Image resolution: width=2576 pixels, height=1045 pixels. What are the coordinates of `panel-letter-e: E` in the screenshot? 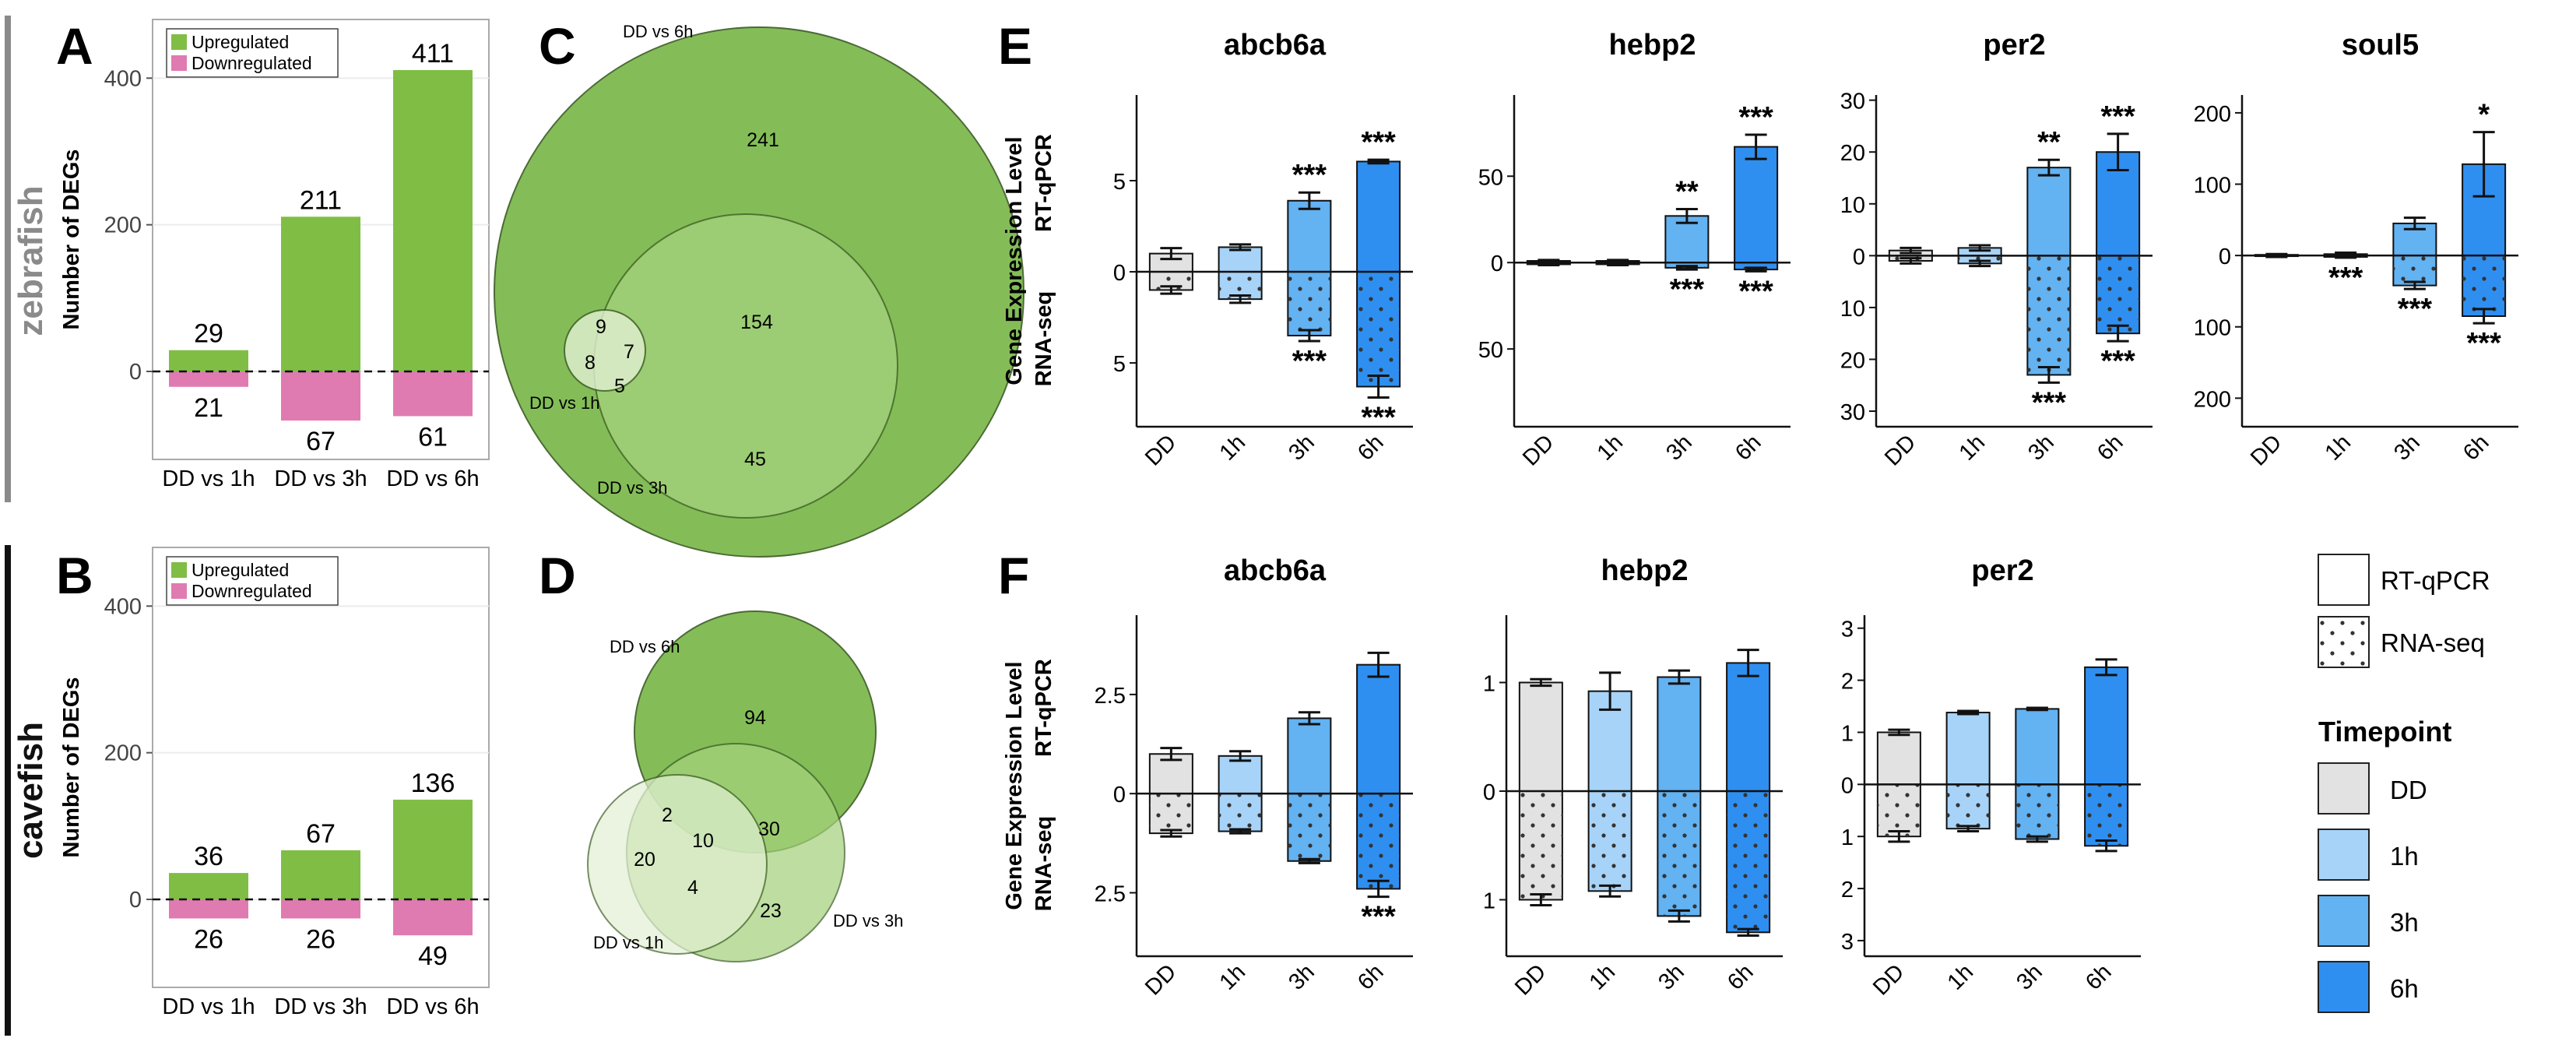 It's located at (1015, 46).